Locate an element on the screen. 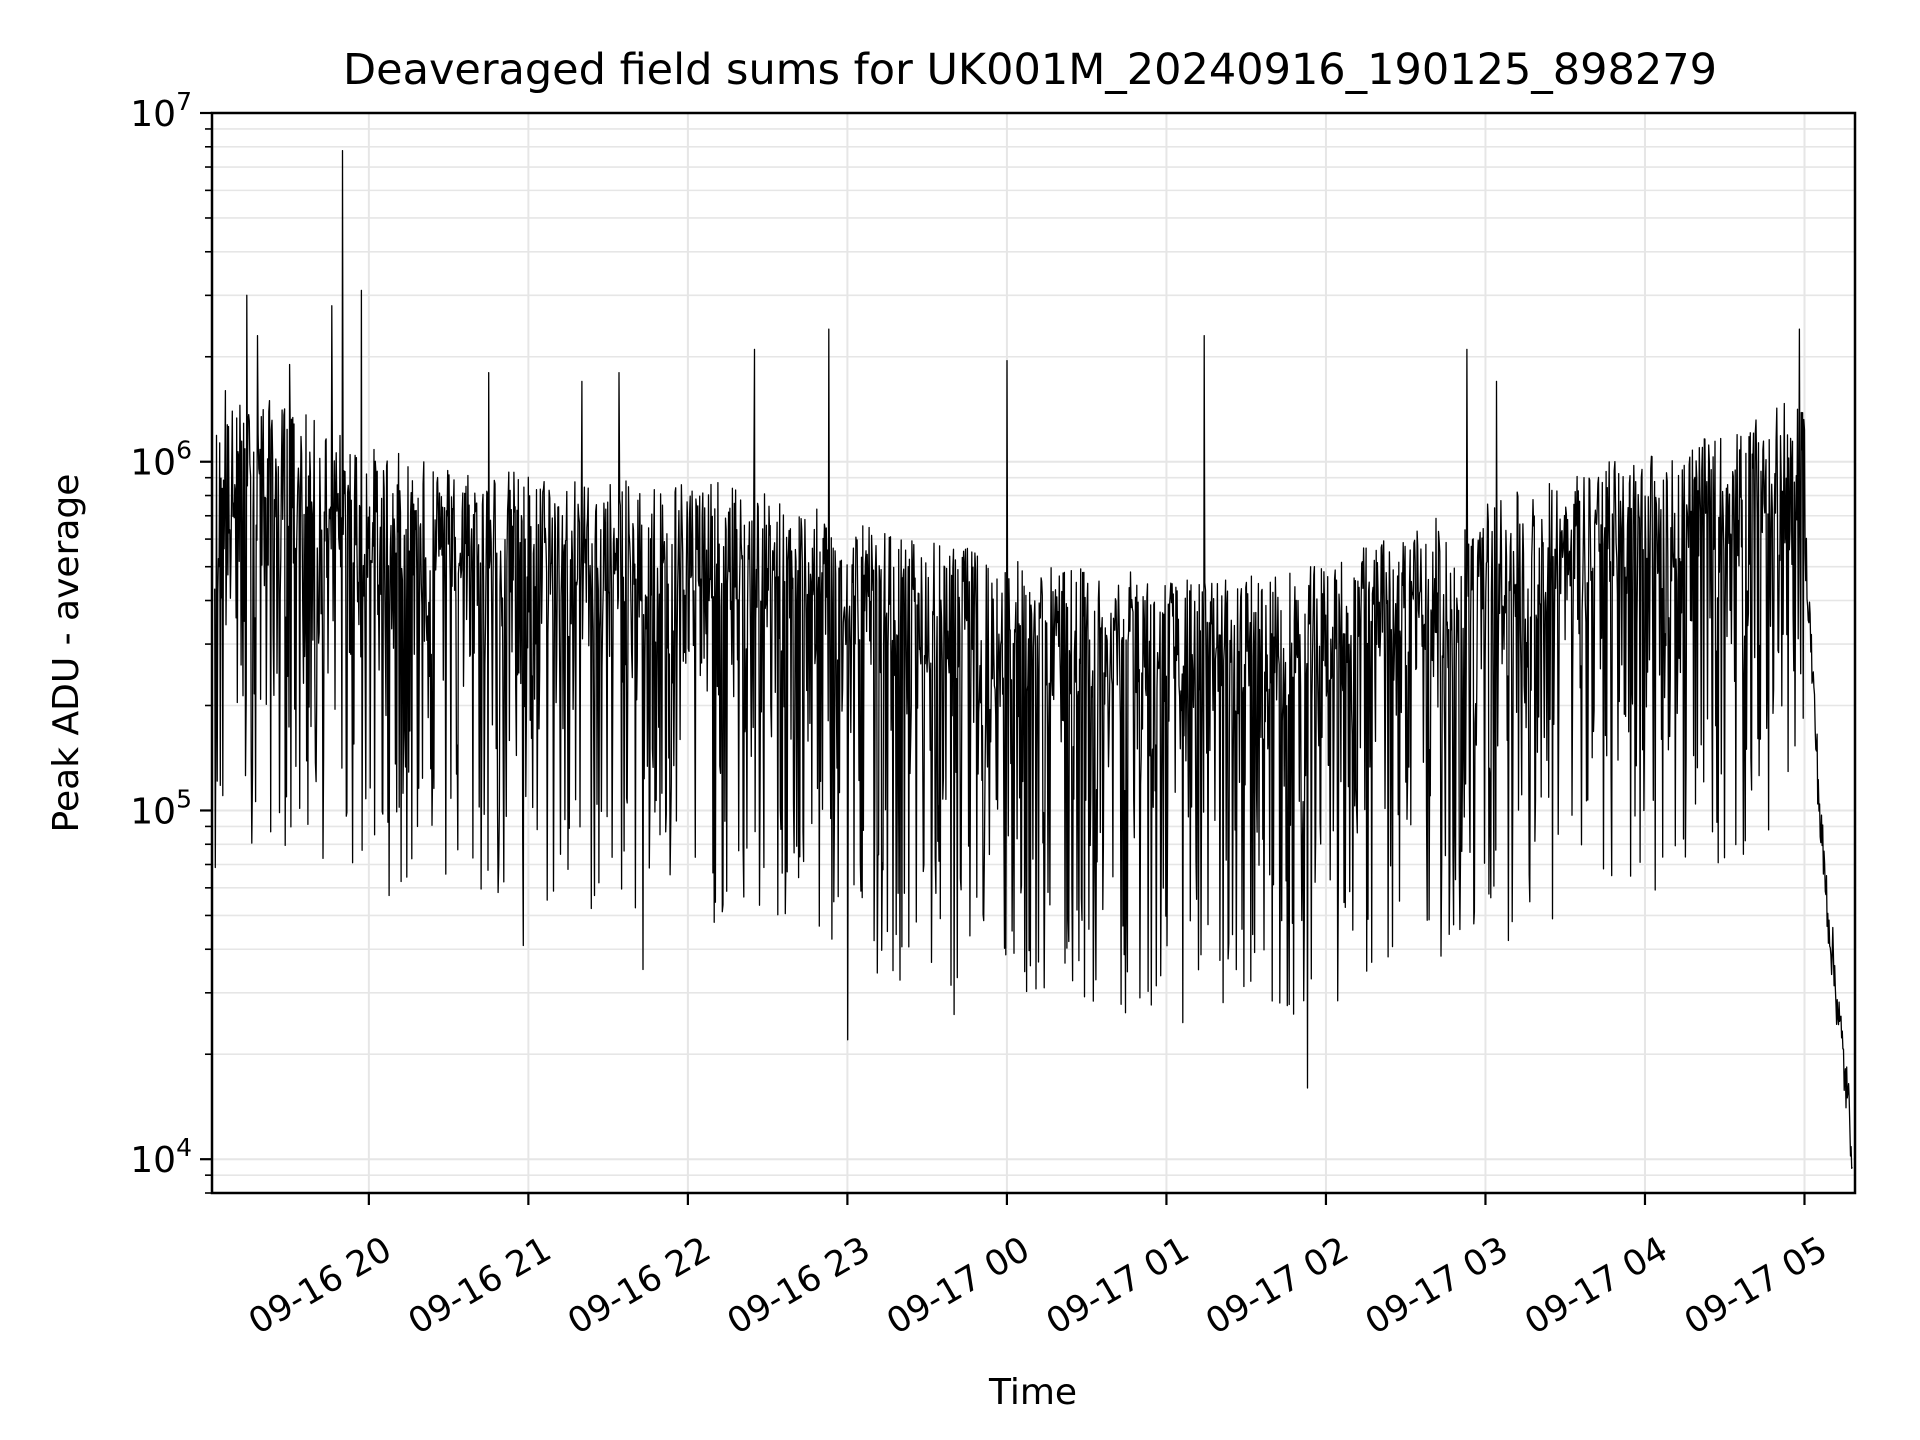 Image resolution: width=1920 pixels, height=1440 pixels. x-axis-label: Time is located at coordinates (1032, 1392).